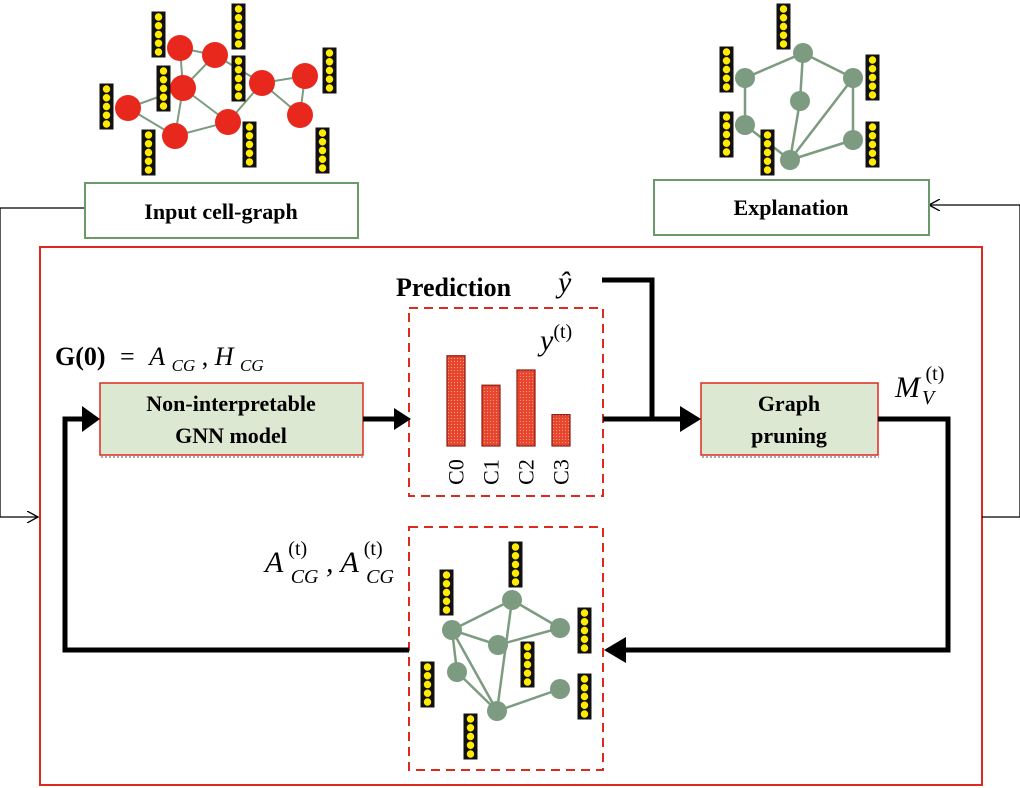 The width and height of the screenshot is (1020, 788). I want to click on prediction-bar-chart: C0 C1 C2 C3, so click(509, 420).